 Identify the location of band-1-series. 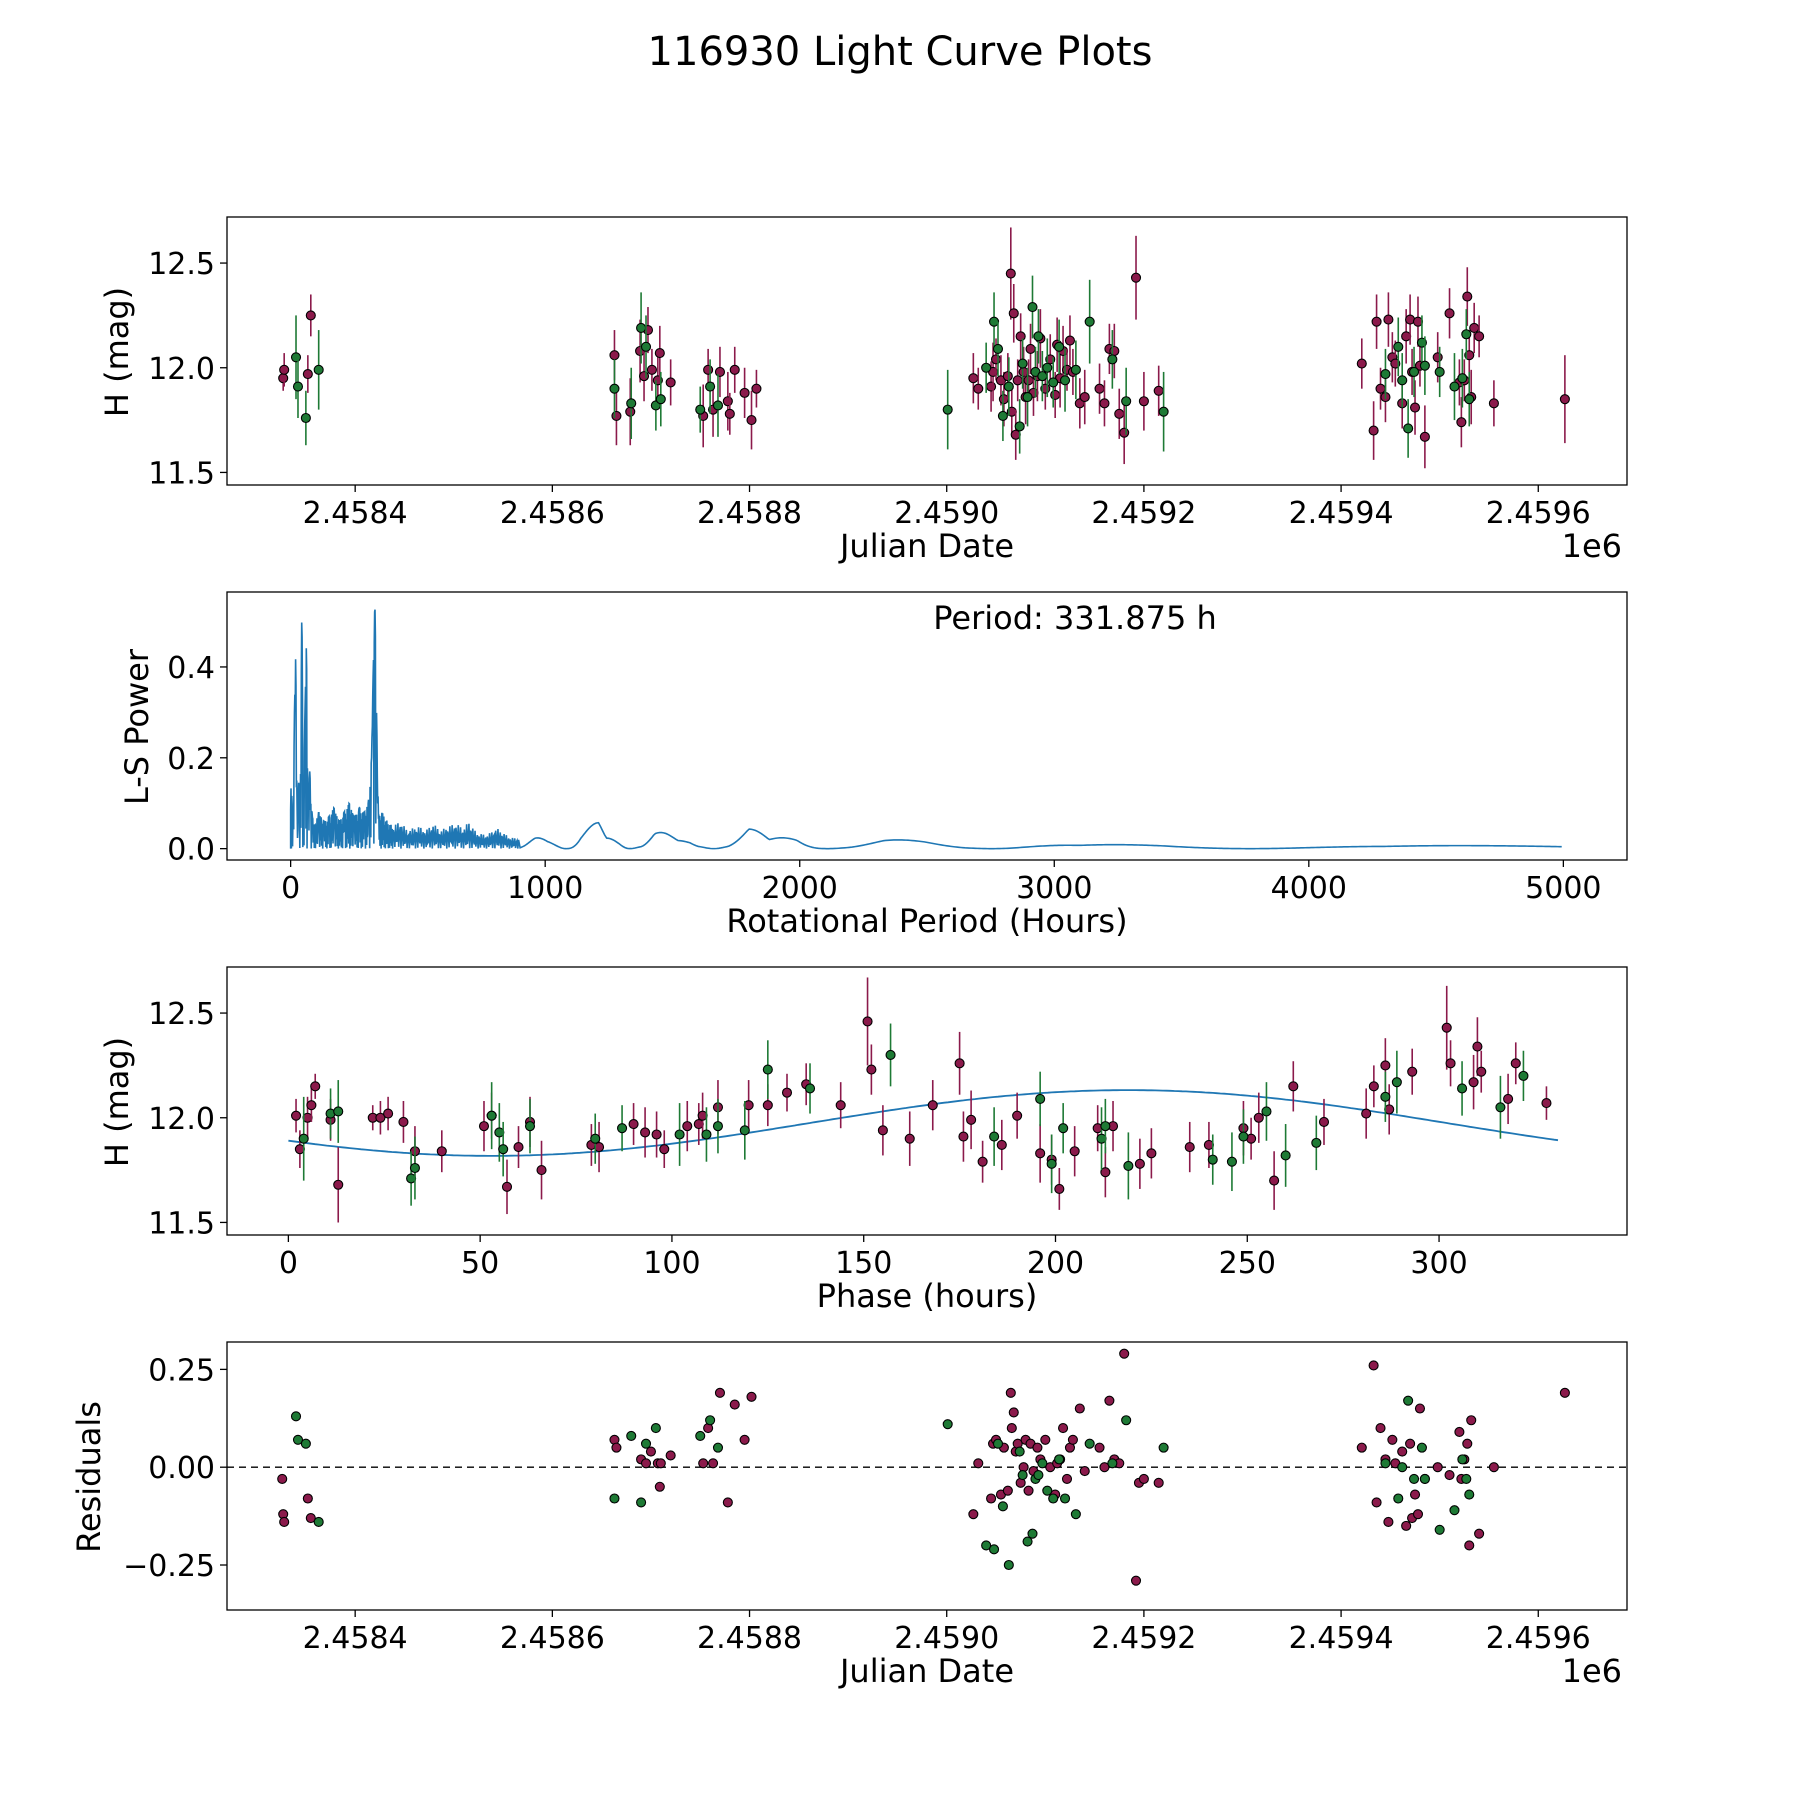
(924, 348).